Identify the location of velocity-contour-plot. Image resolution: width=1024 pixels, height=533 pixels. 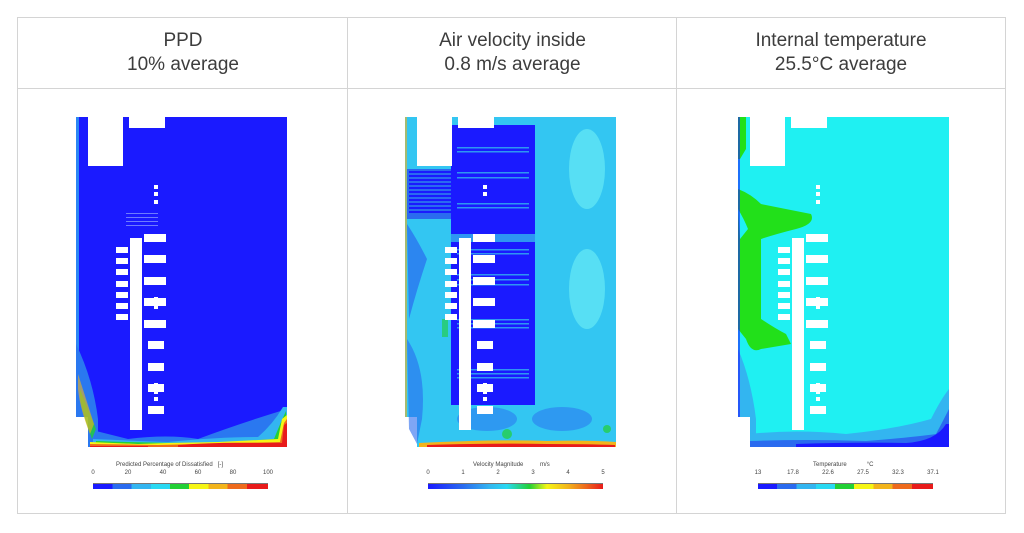
(510, 282).